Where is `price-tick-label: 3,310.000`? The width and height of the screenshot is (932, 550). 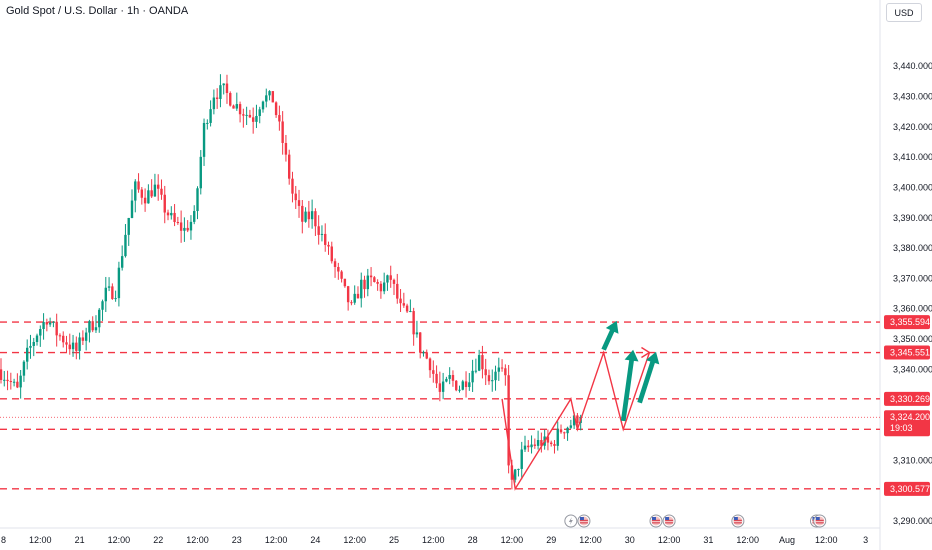 price-tick-label: 3,310.000 is located at coordinates (912, 460).